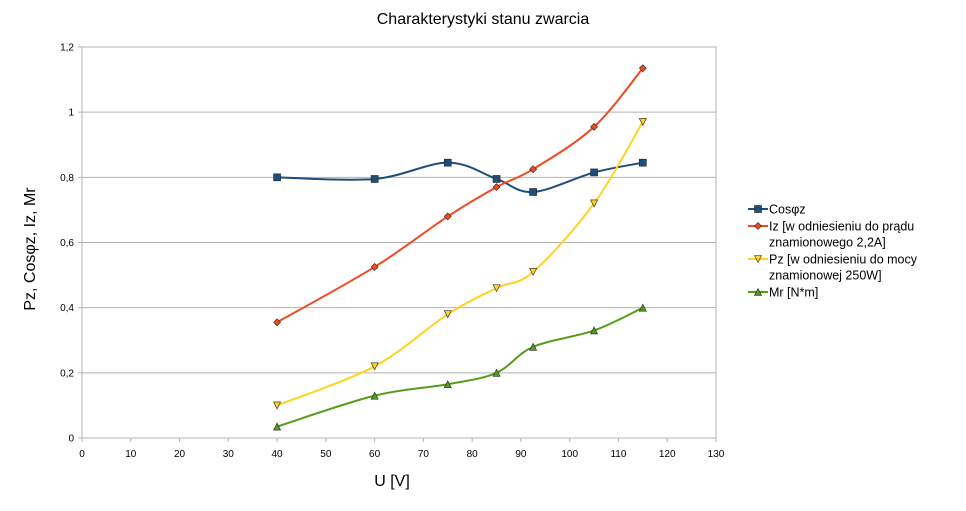  I want to click on y-tick-label: 0,8, so click(67, 178).